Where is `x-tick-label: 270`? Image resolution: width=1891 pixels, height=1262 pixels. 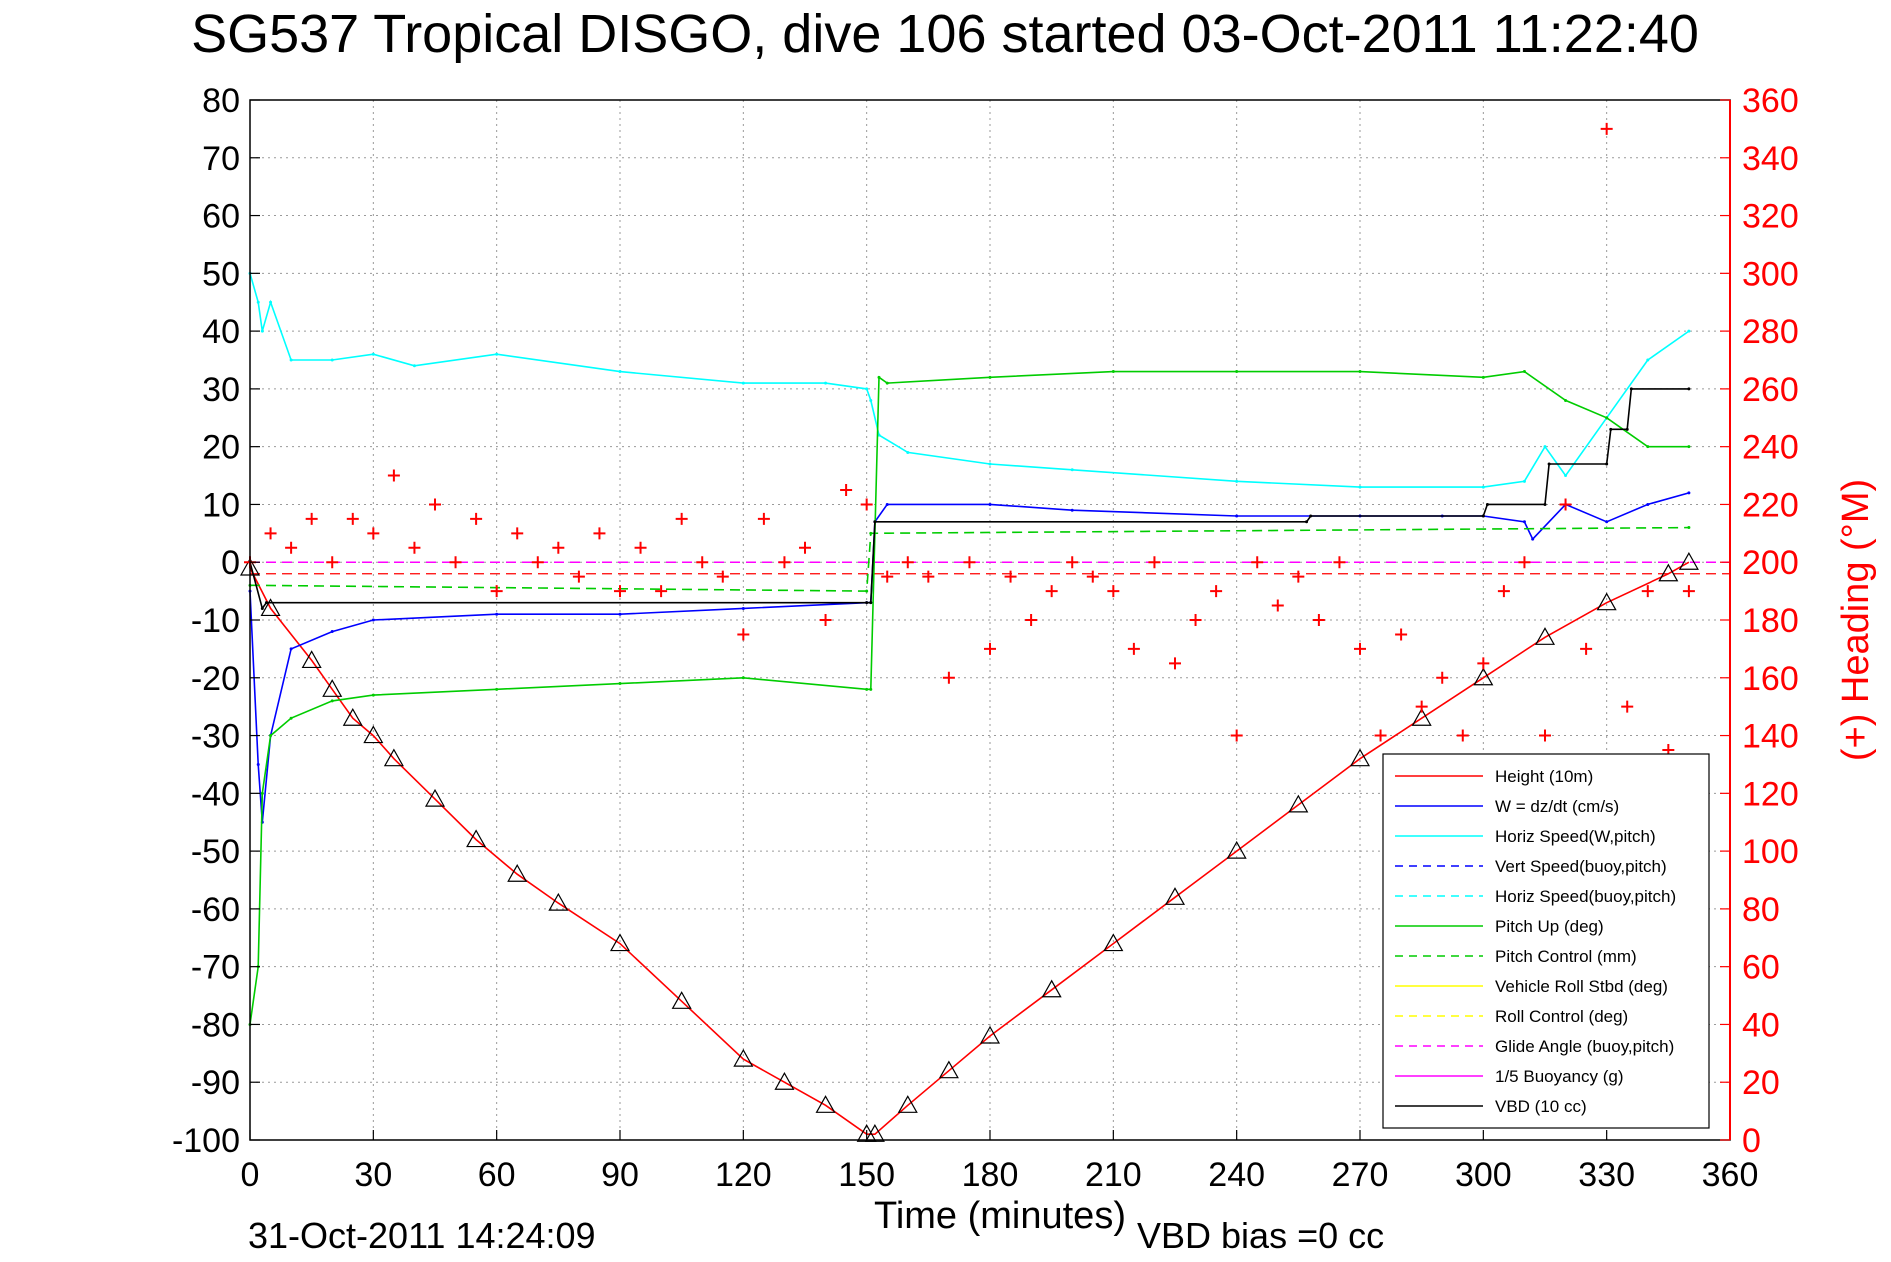
x-tick-label: 270 is located at coordinates (1360, 1175).